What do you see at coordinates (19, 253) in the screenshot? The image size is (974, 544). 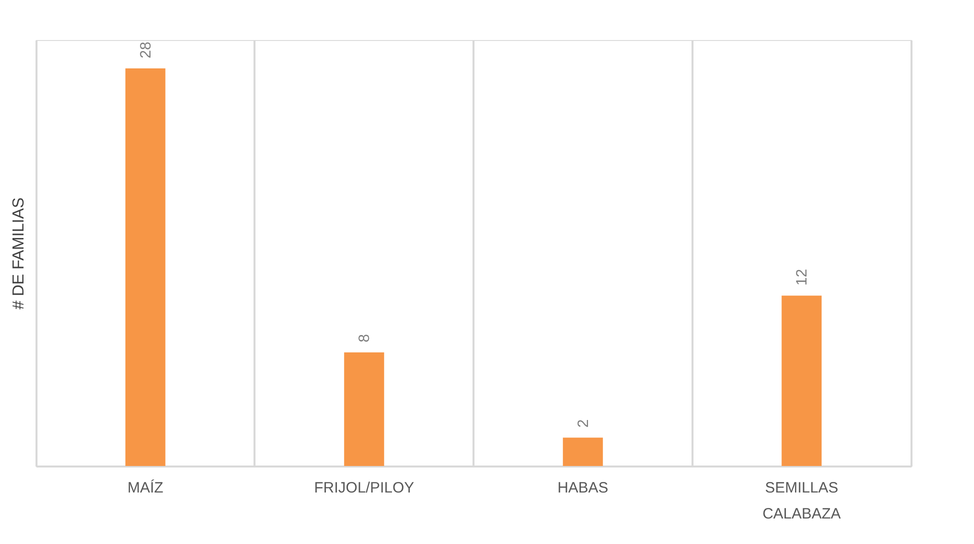 I see `y-axis-title: # DE FAMILIAS` at bounding box center [19, 253].